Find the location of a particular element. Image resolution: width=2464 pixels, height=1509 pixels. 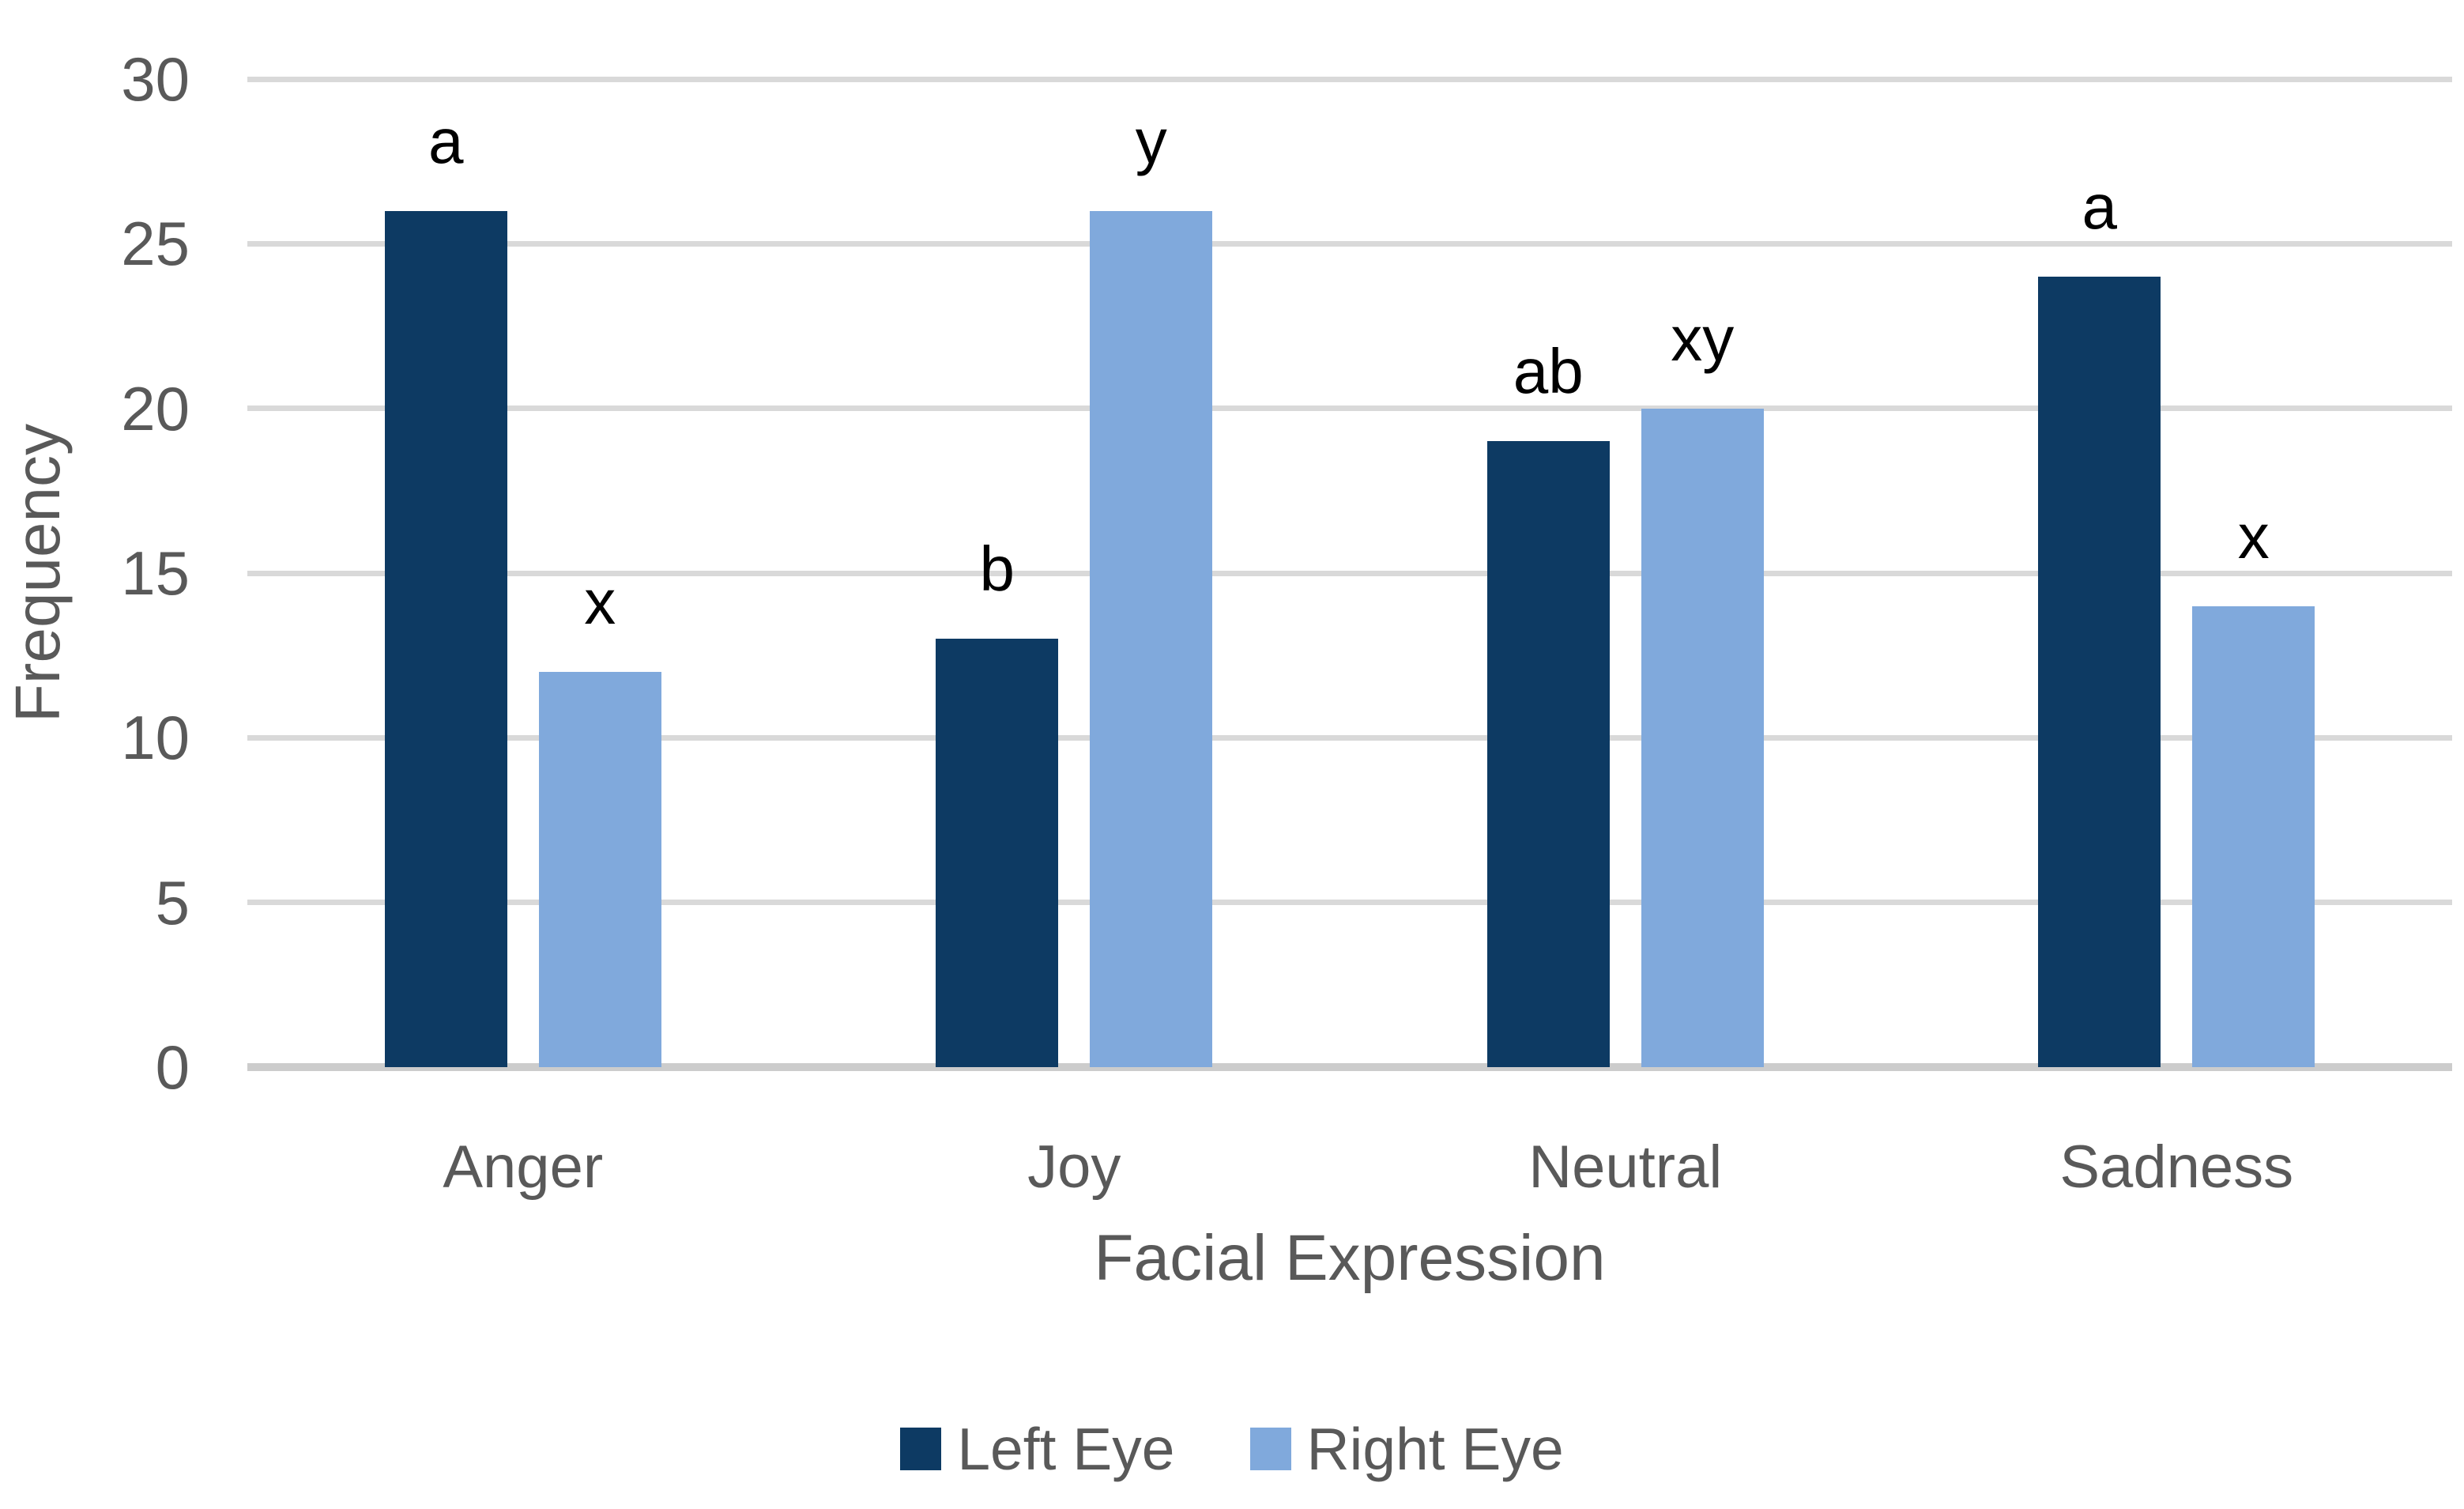

significance-label-left-eye-neutral: ab is located at coordinates (1548, 372).